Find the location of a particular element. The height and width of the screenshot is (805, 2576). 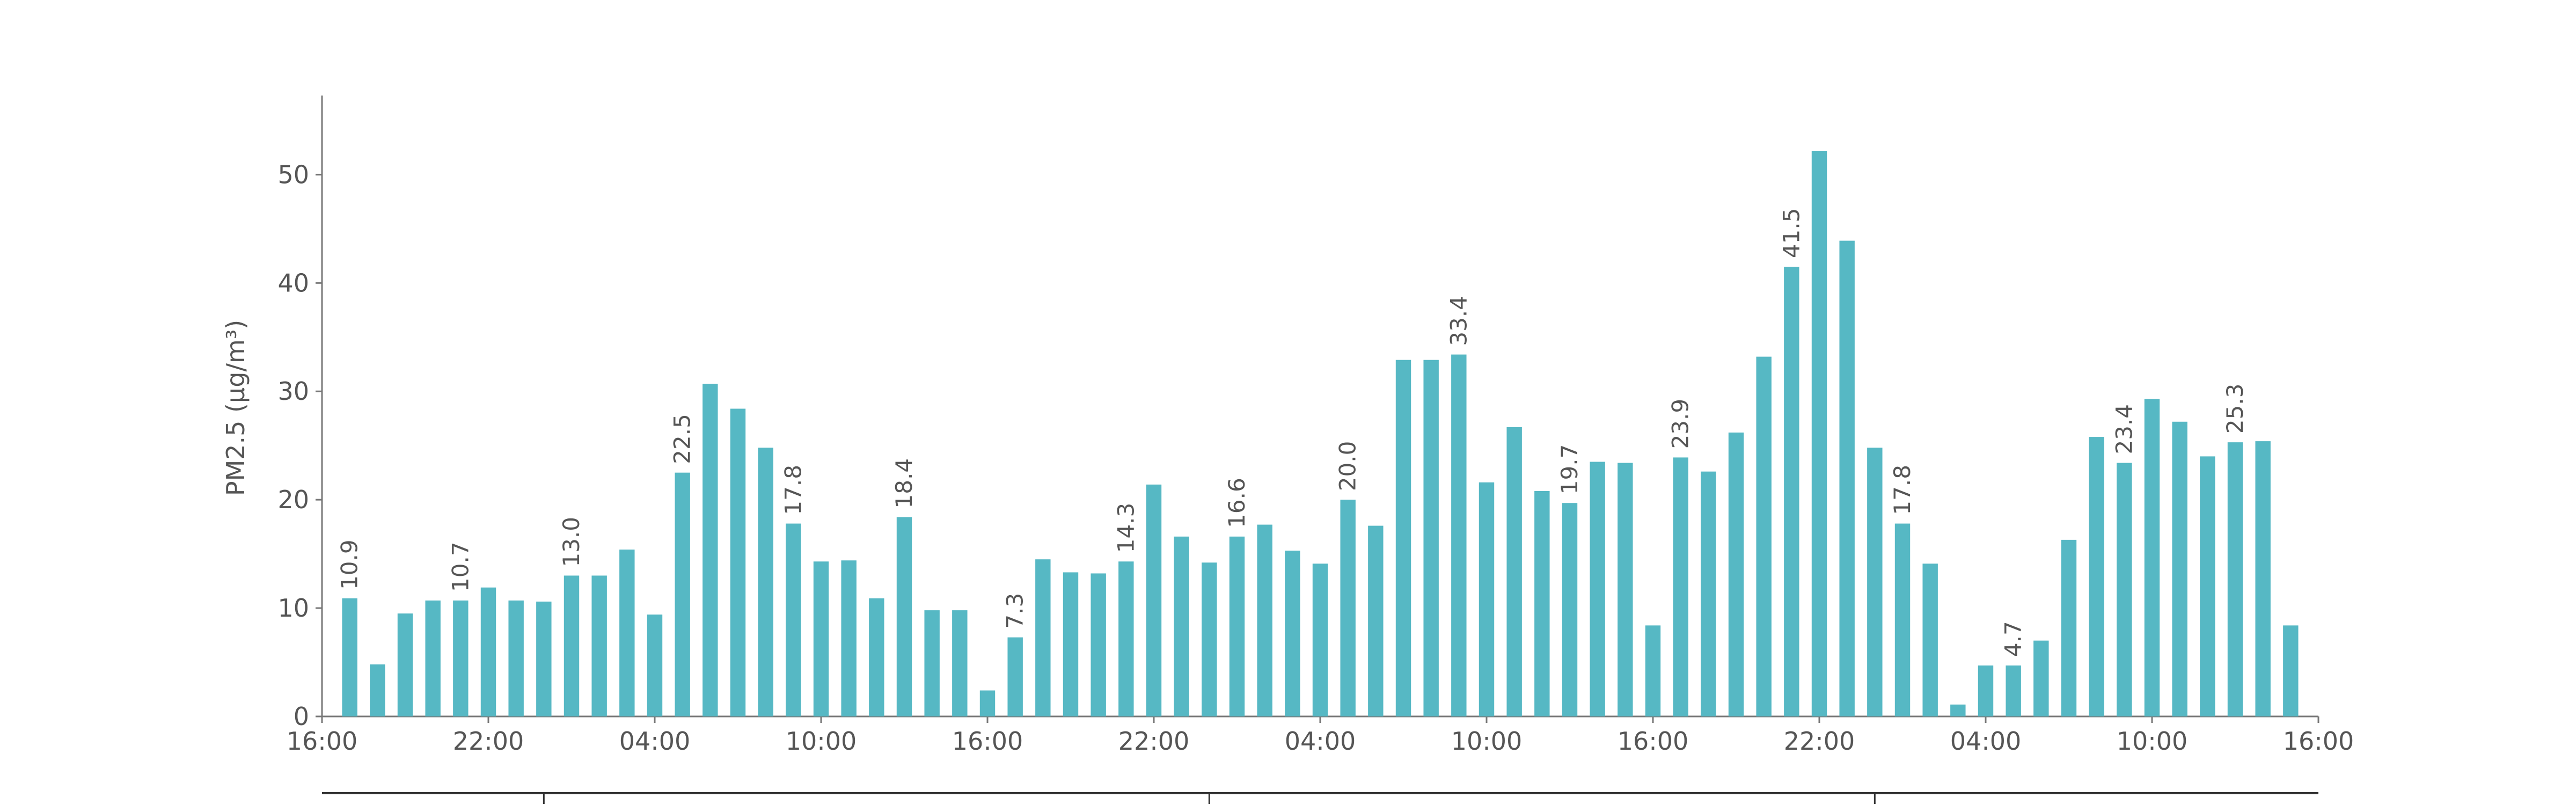

y-axis-label: PM2.5 (μg/m³) is located at coordinates (235, 408).